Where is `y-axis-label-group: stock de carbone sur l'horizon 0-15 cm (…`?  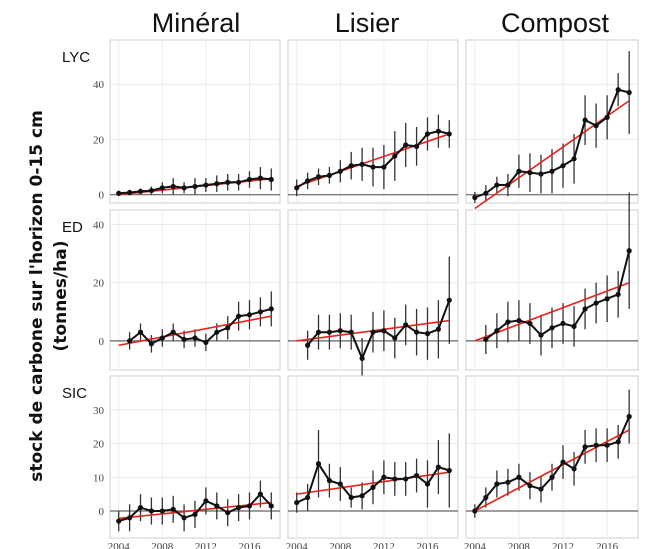 y-axis-label-group: stock de carbone sur l'horizon 0-15 cm (… is located at coordinates (49, 296).